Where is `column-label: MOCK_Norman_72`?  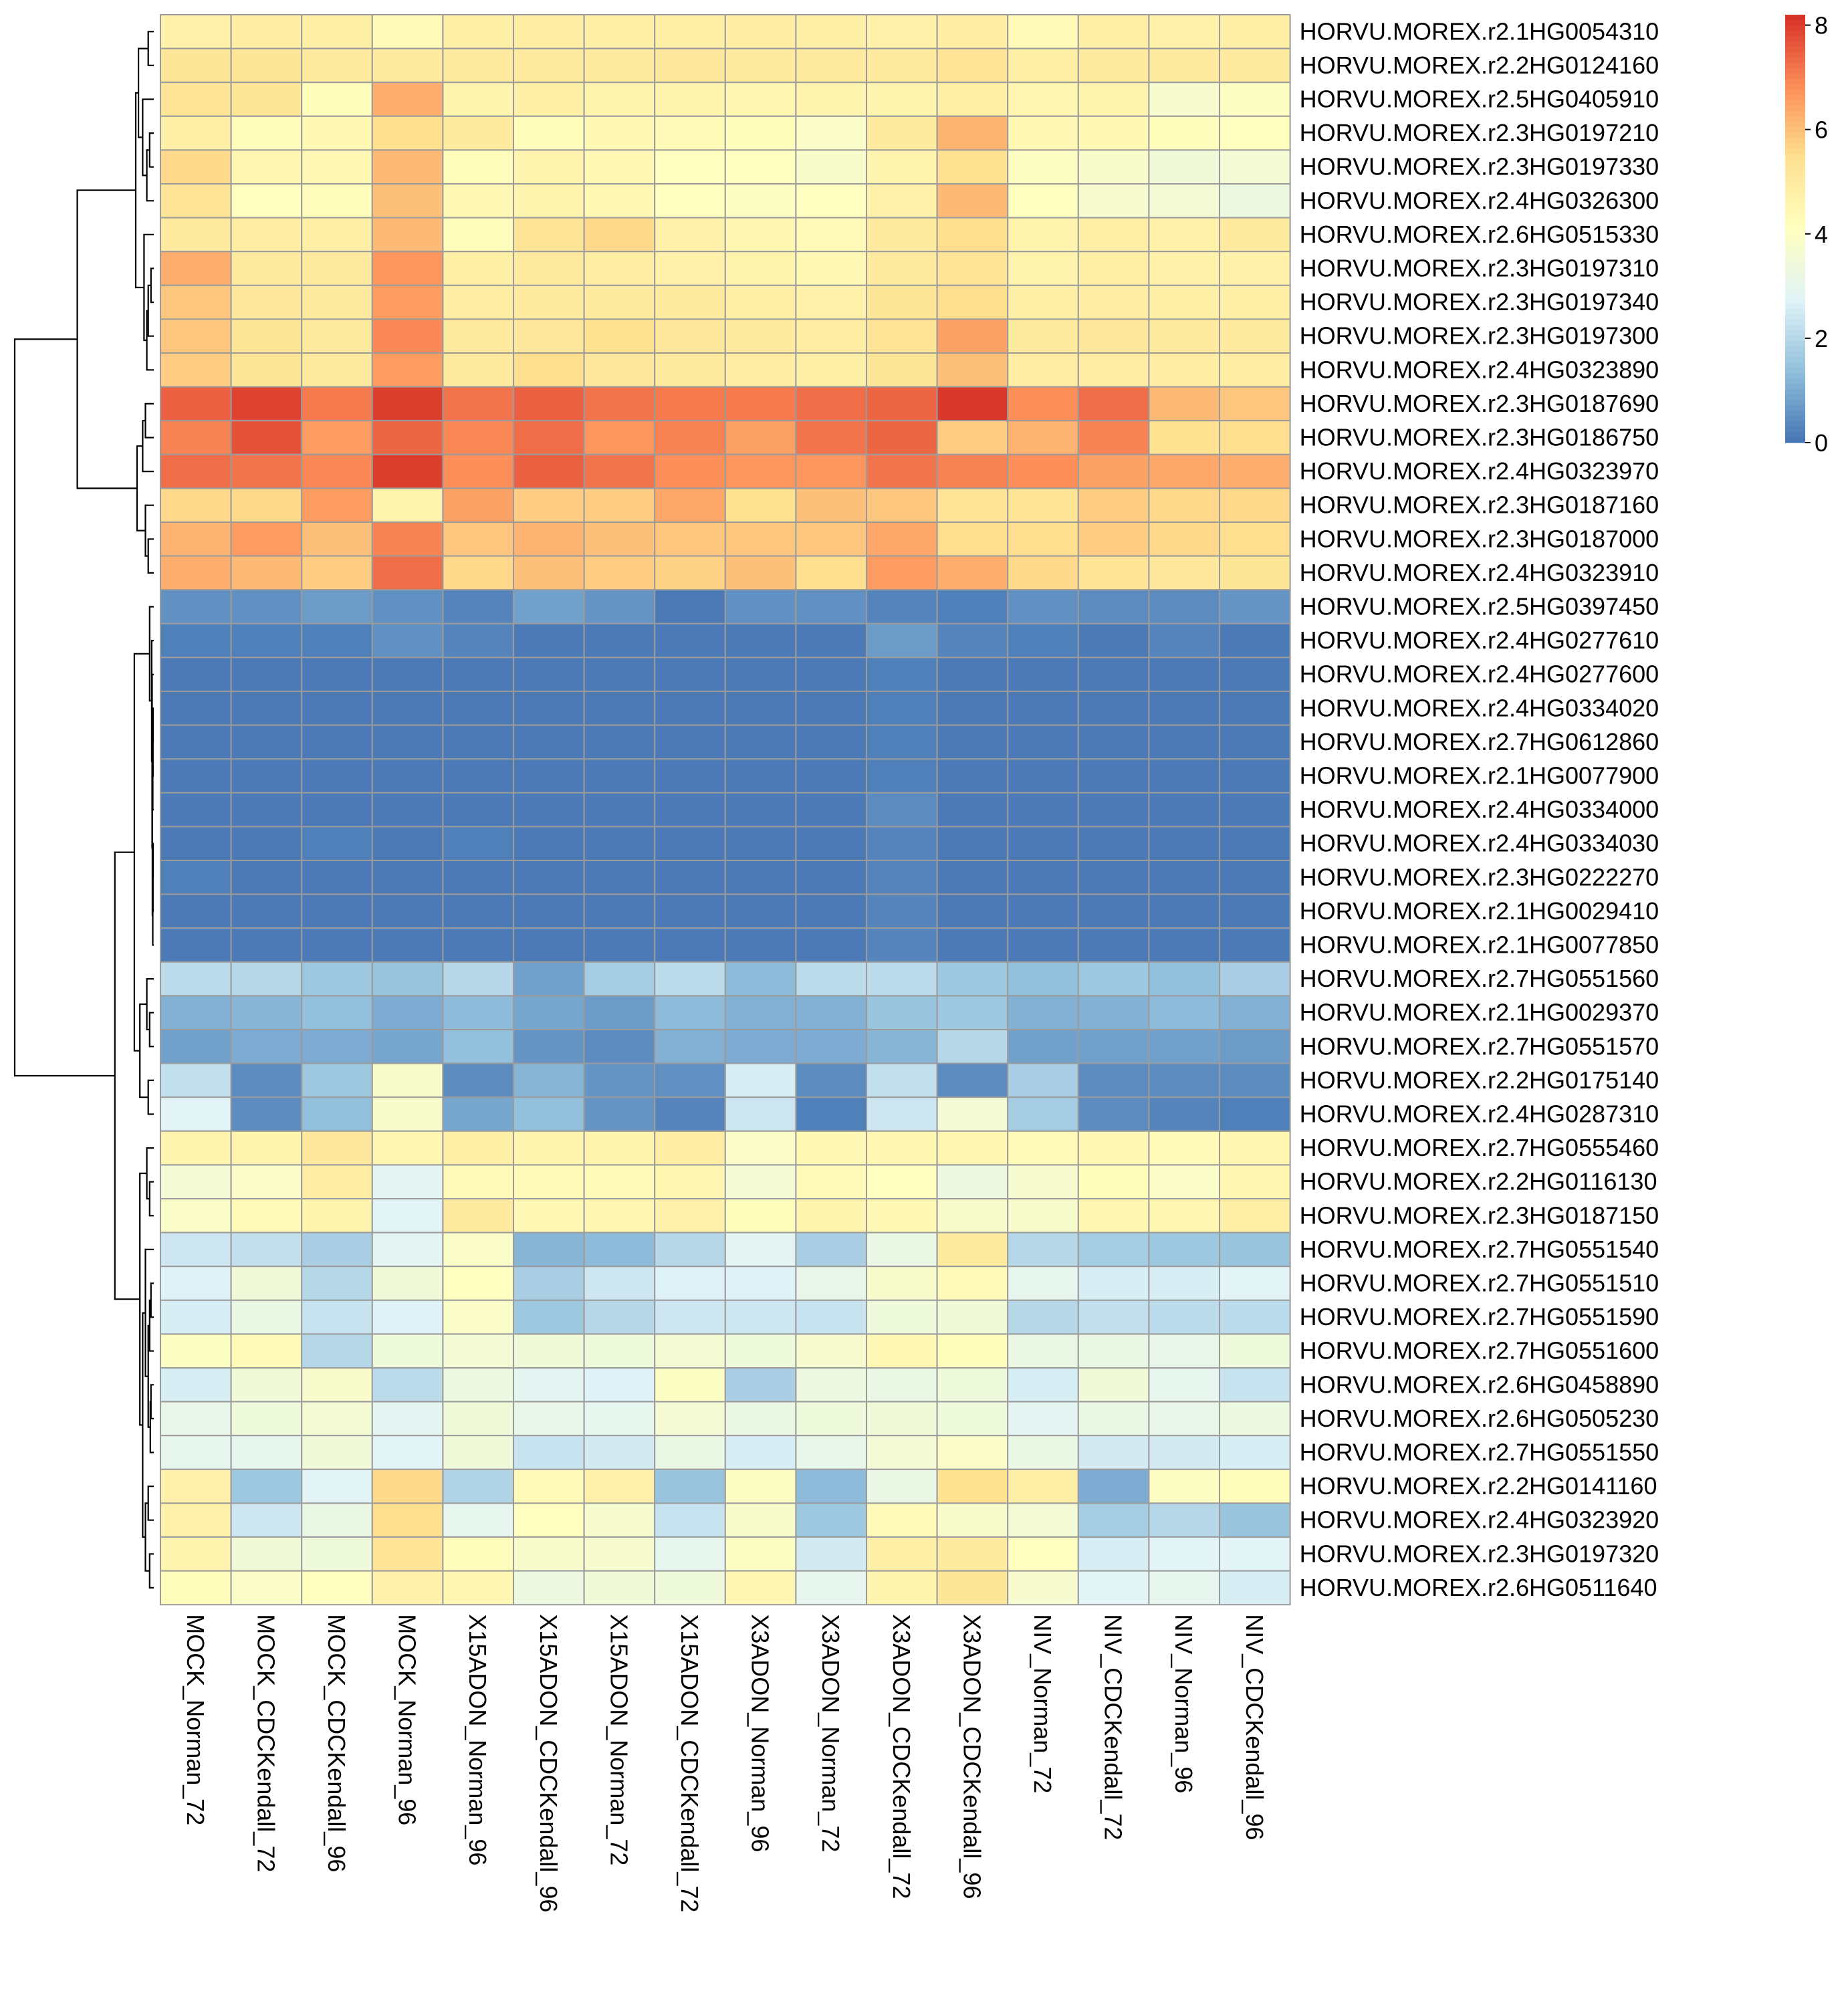
column-label: MOCK_Norman_72 is located at coordinates (195, 1720).